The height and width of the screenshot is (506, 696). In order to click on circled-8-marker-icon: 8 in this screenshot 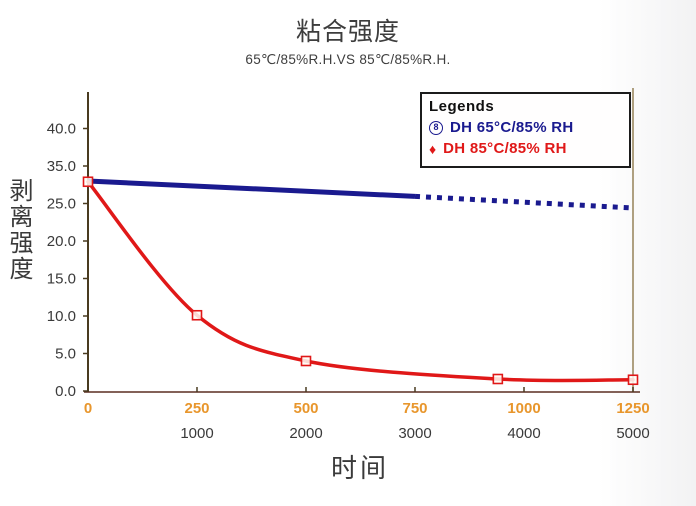, I will do `click(436, 127)`.